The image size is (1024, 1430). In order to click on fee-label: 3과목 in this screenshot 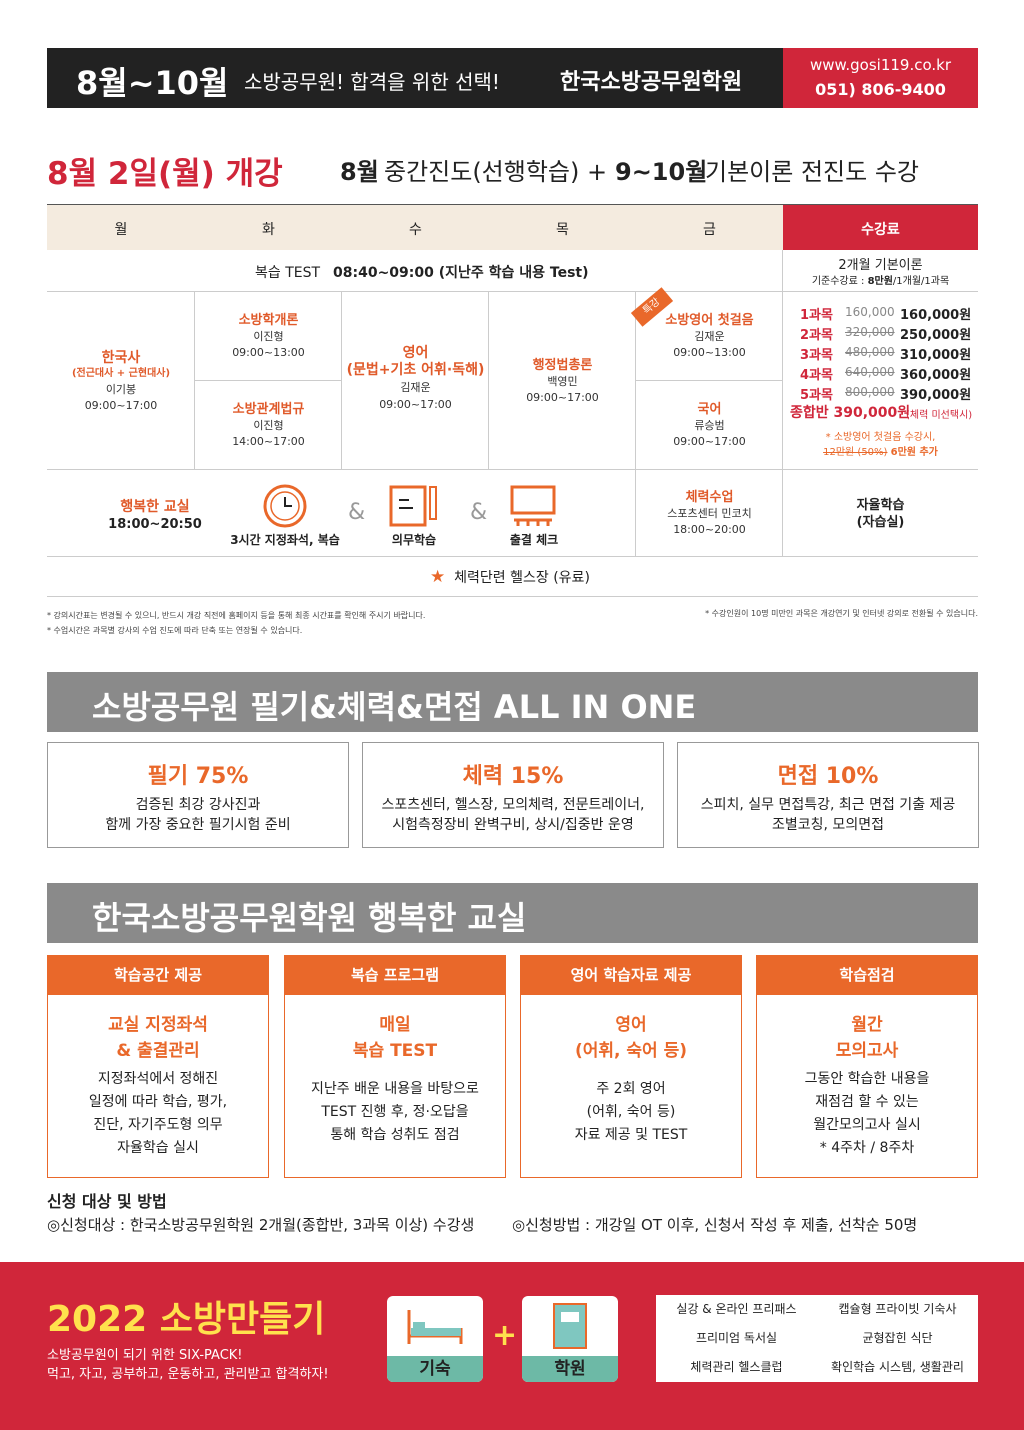, I will do `click(816, 355)`.